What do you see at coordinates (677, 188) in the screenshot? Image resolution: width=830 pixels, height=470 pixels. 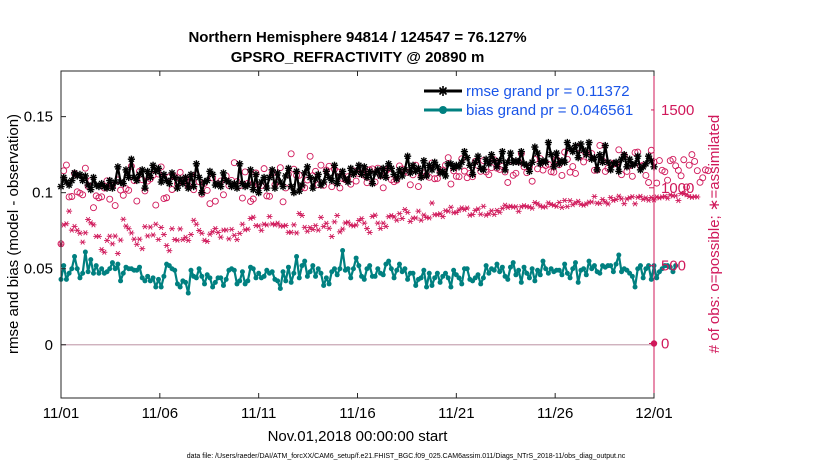 I see `y2-tick-label: 1000` at bounding box center [677, 188].